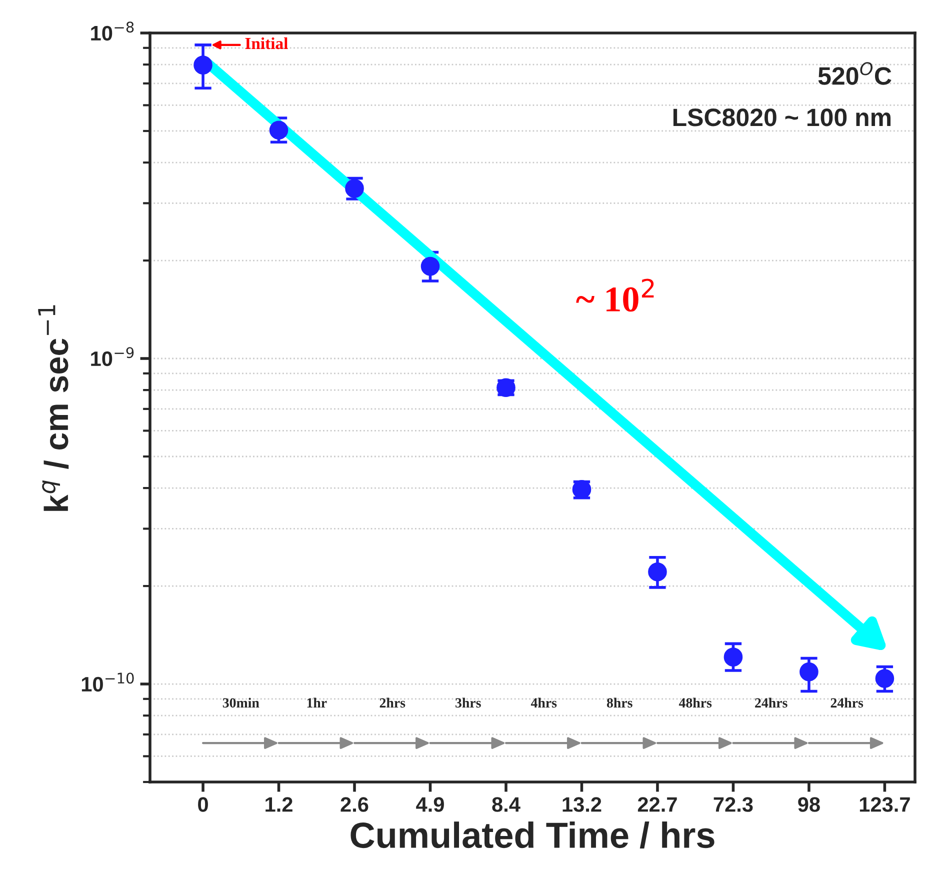 The image size is (935, 873). I want to click on annotation: 30min, so click(241, 703).